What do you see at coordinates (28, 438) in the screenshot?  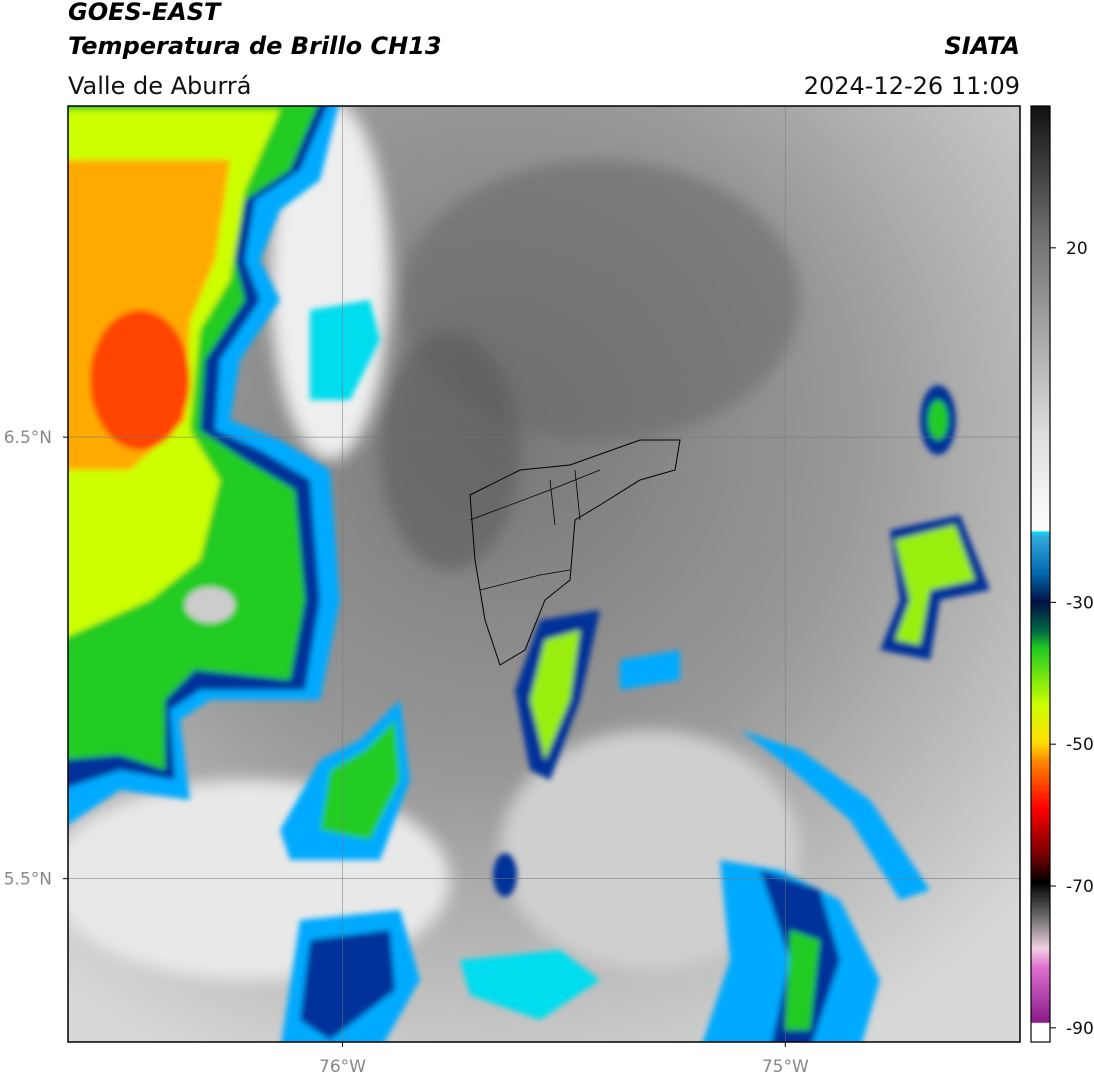 I see `y-tick-label: 6.5°N` at bounding box center [28, 438].